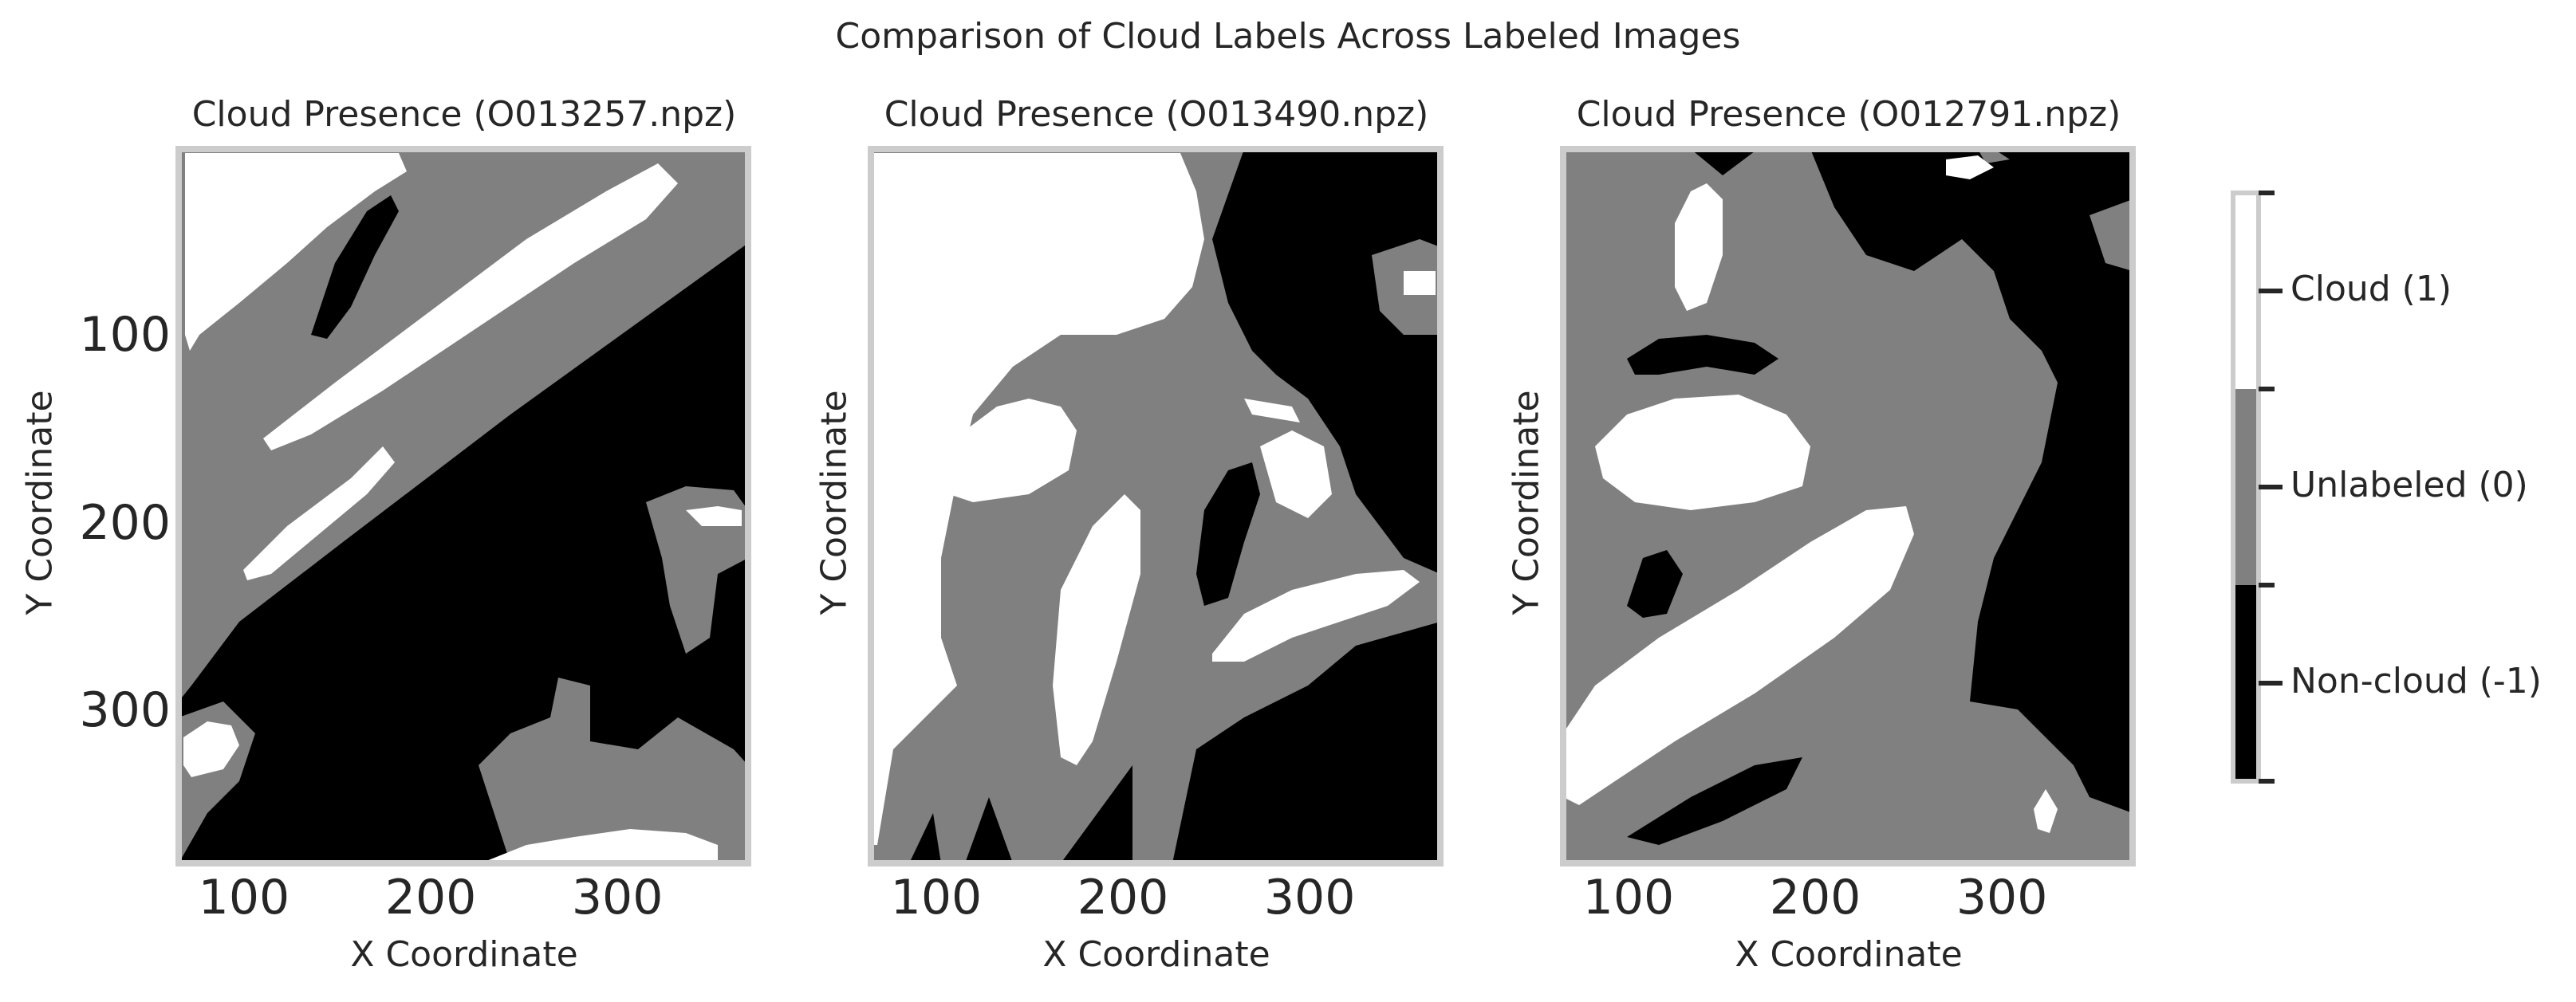 Image resolution: width=2576 pixels, height=1002 pixels. Describe the element at coordinates (936, 897) in the screenshot. I see `panel-2-xtick-label: 100` at that location.